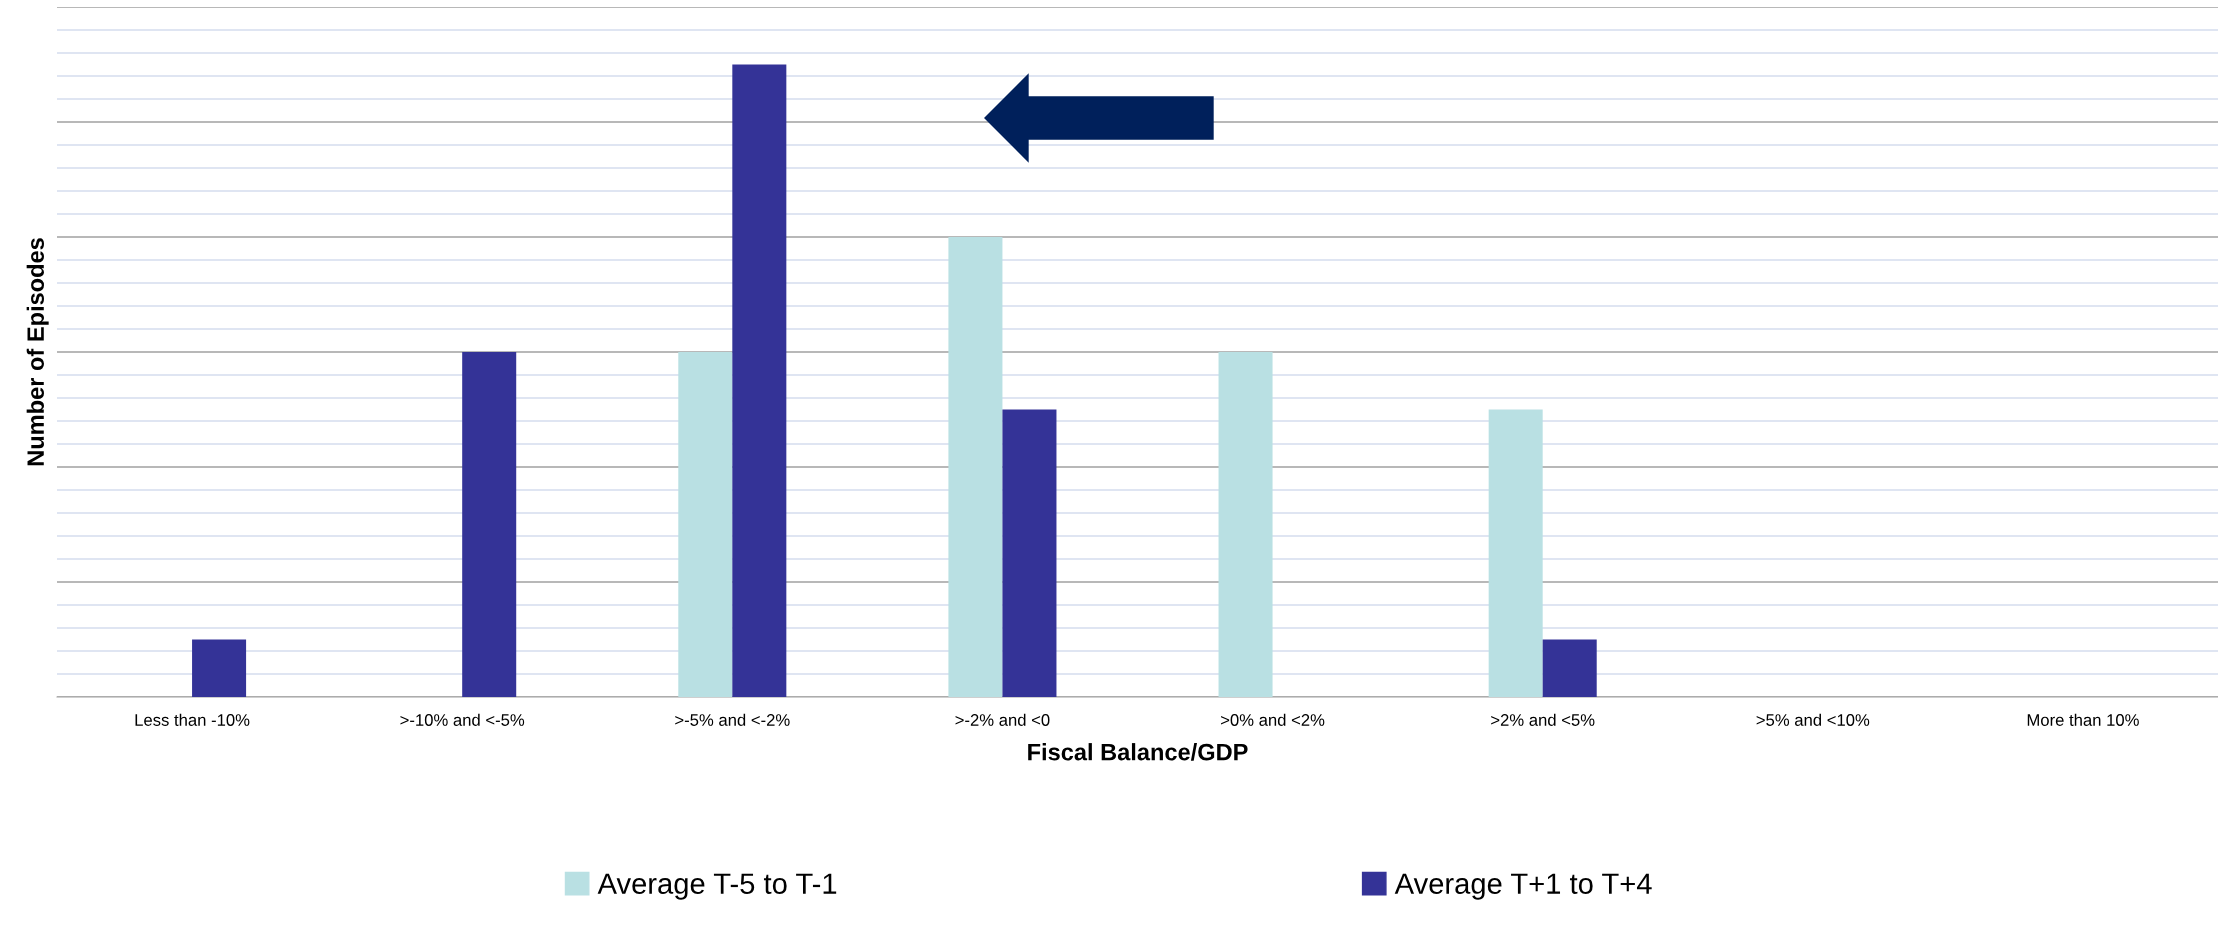 Image resolution: width=2218 pixels, height=926 pixels. What do you see at coordinates (1543, 719) in the screenshot?
I see `x-tick-label: >2% and <5%` at bounding box center [1543, 719].